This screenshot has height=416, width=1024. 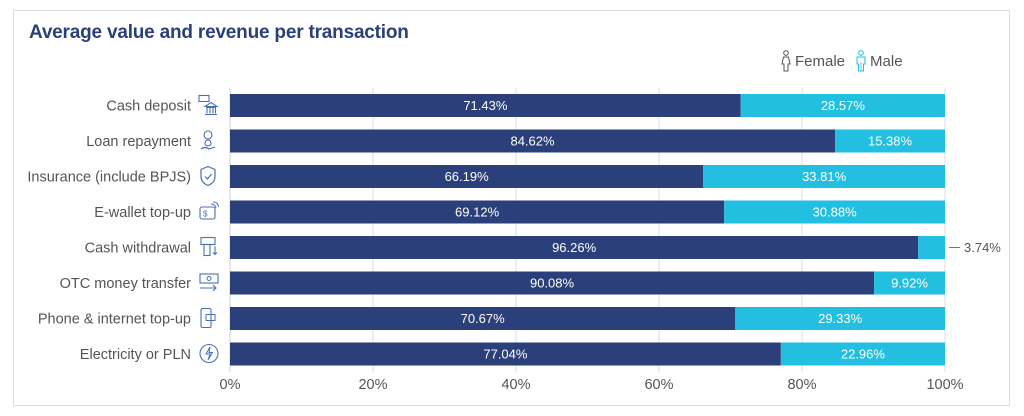 I want to click on legend-label-male: Male, so click(x=886, y=61).